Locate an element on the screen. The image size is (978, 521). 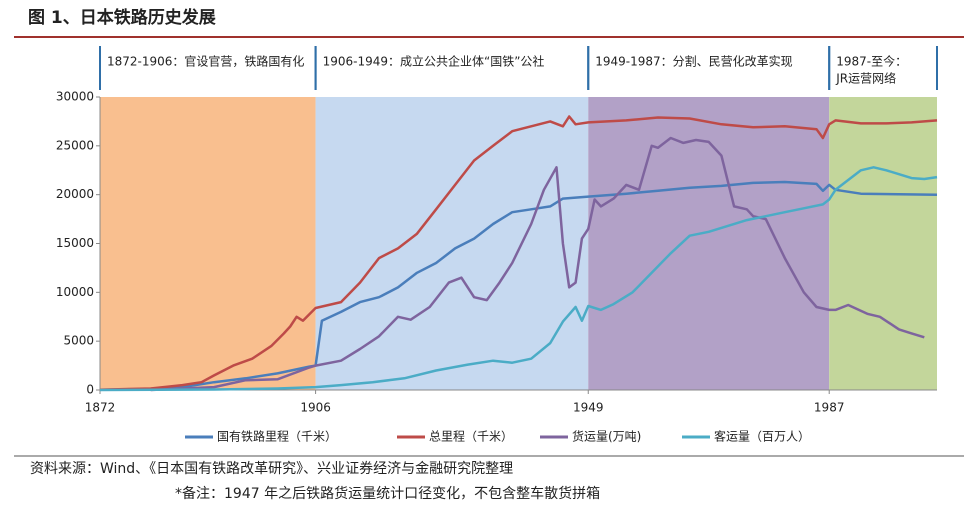
legend-item: 客运量（百万人） is located at coordinates (746, 436).